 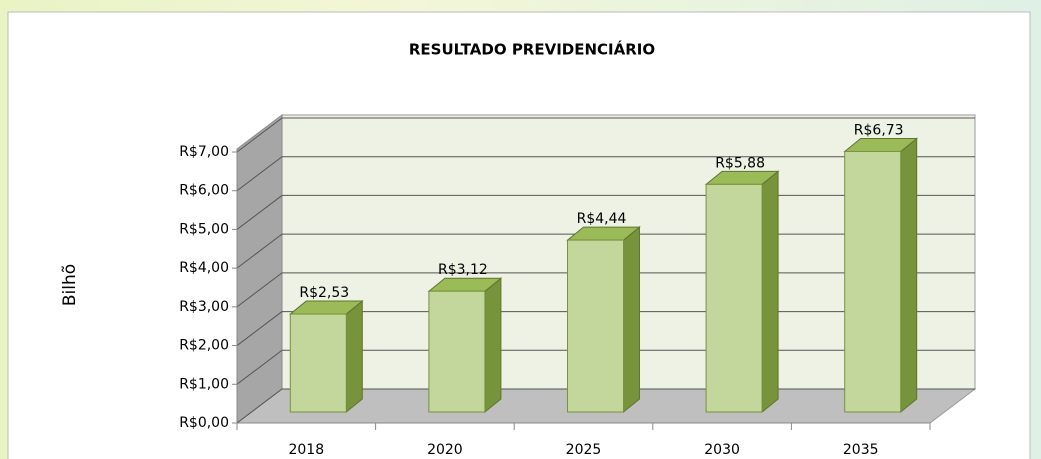 I want to click on y-tick-label: R$0,00, so click(x=204, y=423).